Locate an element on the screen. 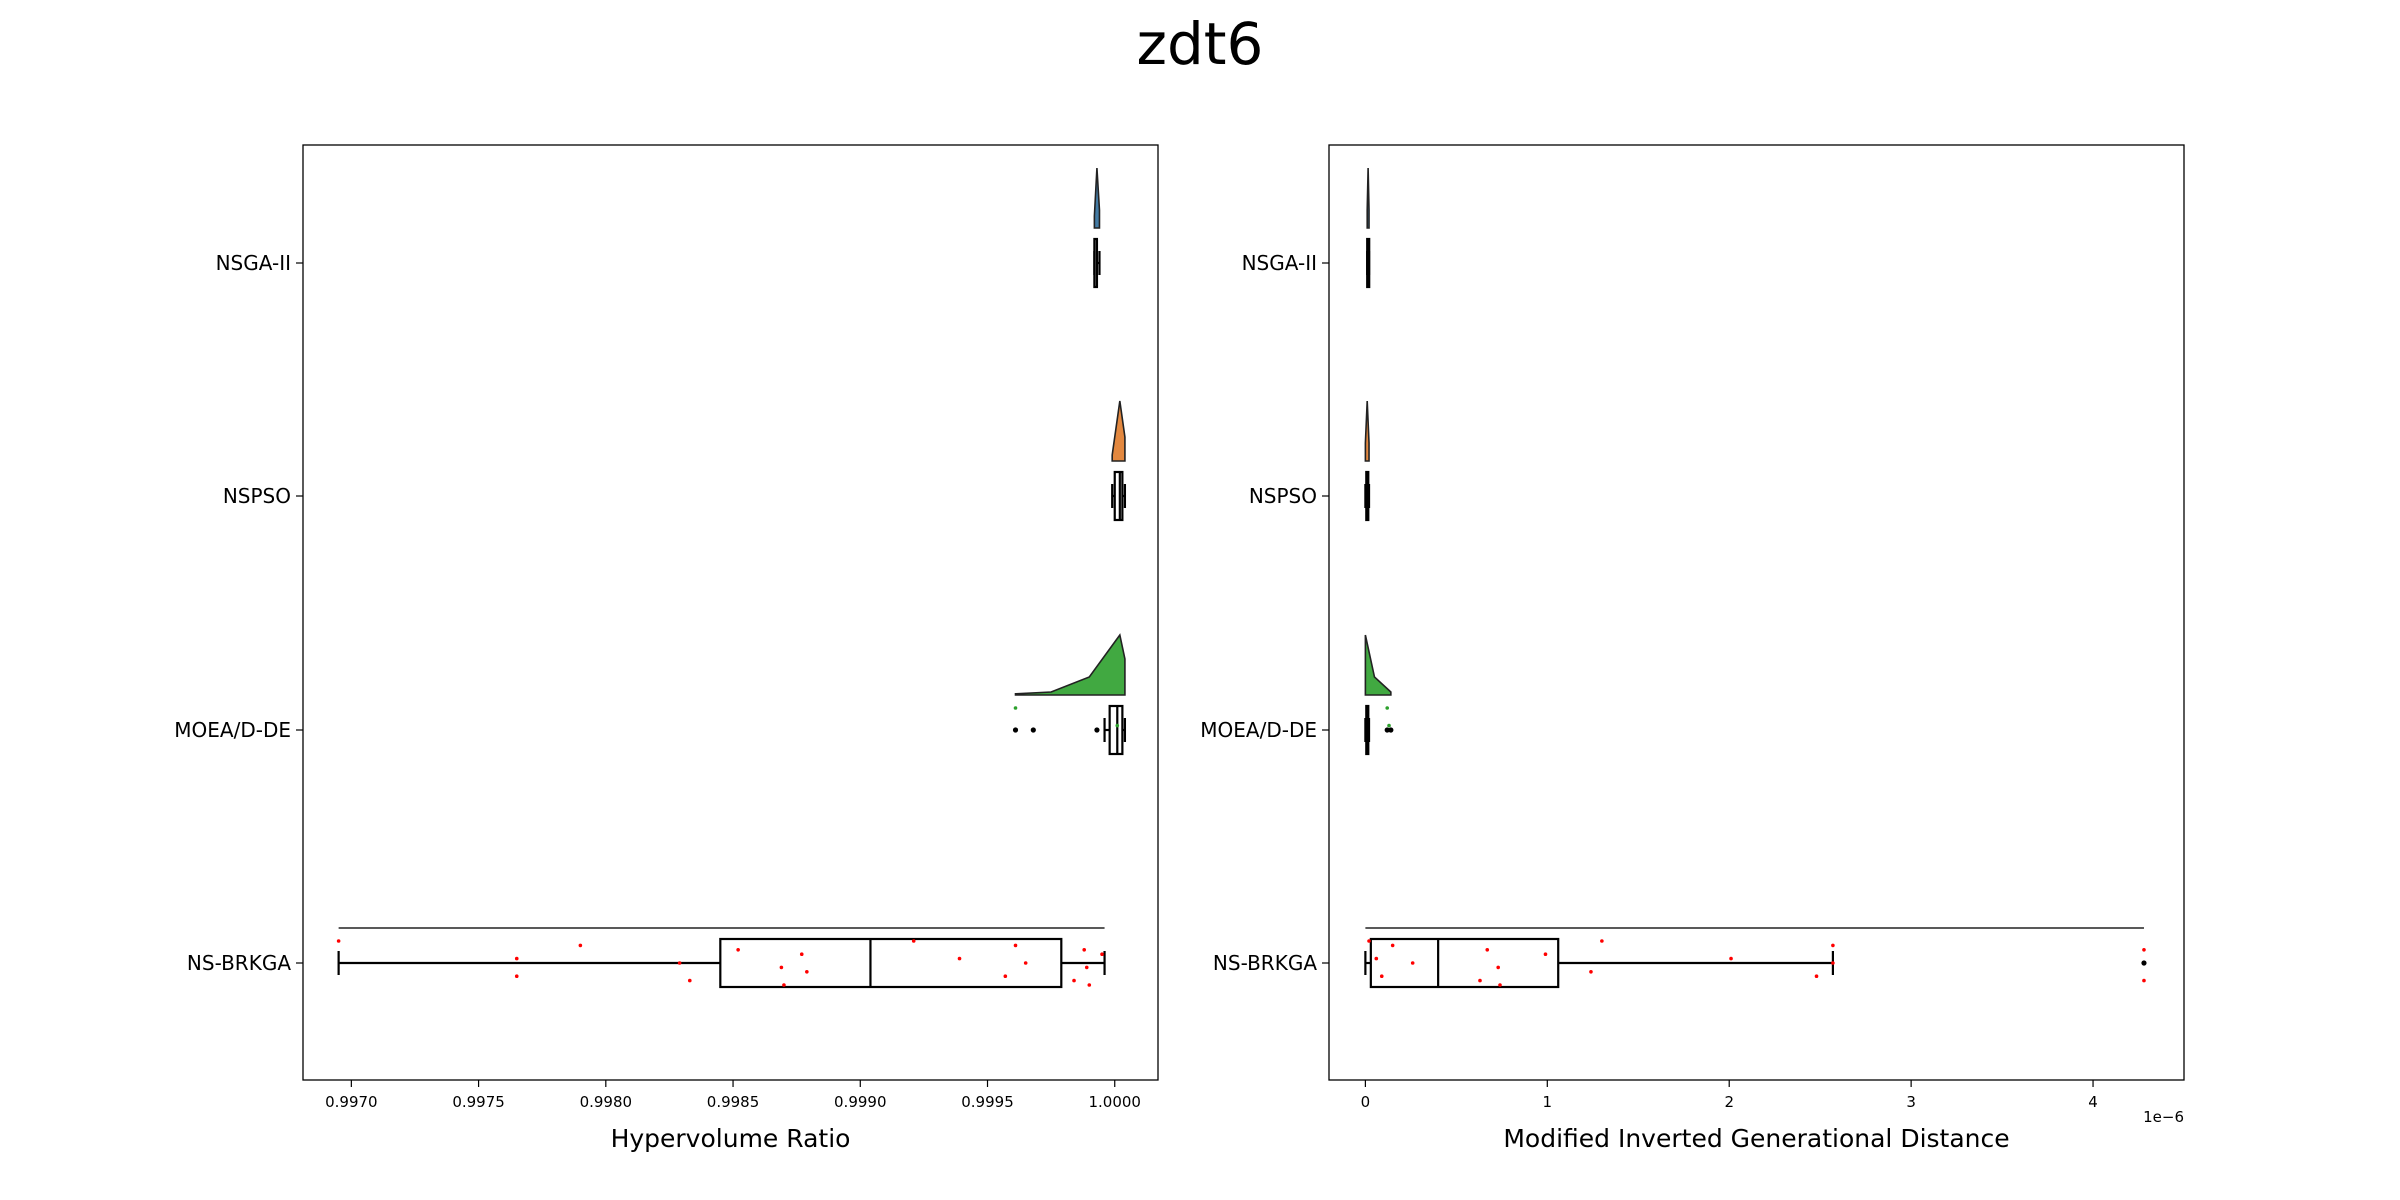 Image resolution: width=2400 pixels, height=1200 pixels. x-axis-label: Hypervolume Ratio is located at coordinates (731, 1138).